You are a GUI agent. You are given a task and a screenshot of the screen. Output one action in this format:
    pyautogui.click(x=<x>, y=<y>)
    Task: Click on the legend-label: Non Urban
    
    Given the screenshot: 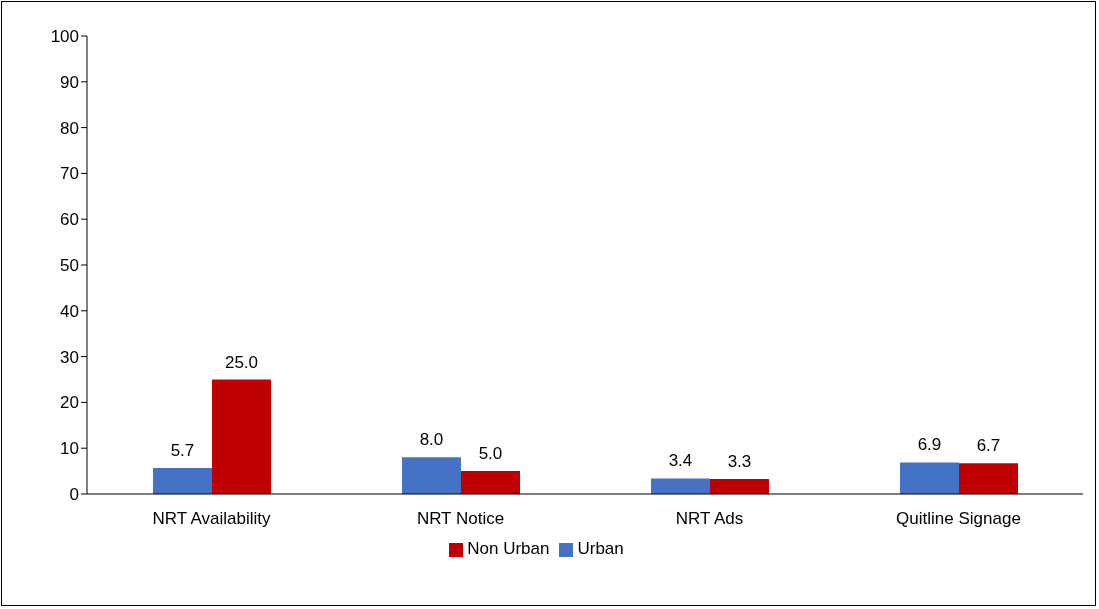 What is the action you would take?
    pyautogui.click(x=508, y=548)
    